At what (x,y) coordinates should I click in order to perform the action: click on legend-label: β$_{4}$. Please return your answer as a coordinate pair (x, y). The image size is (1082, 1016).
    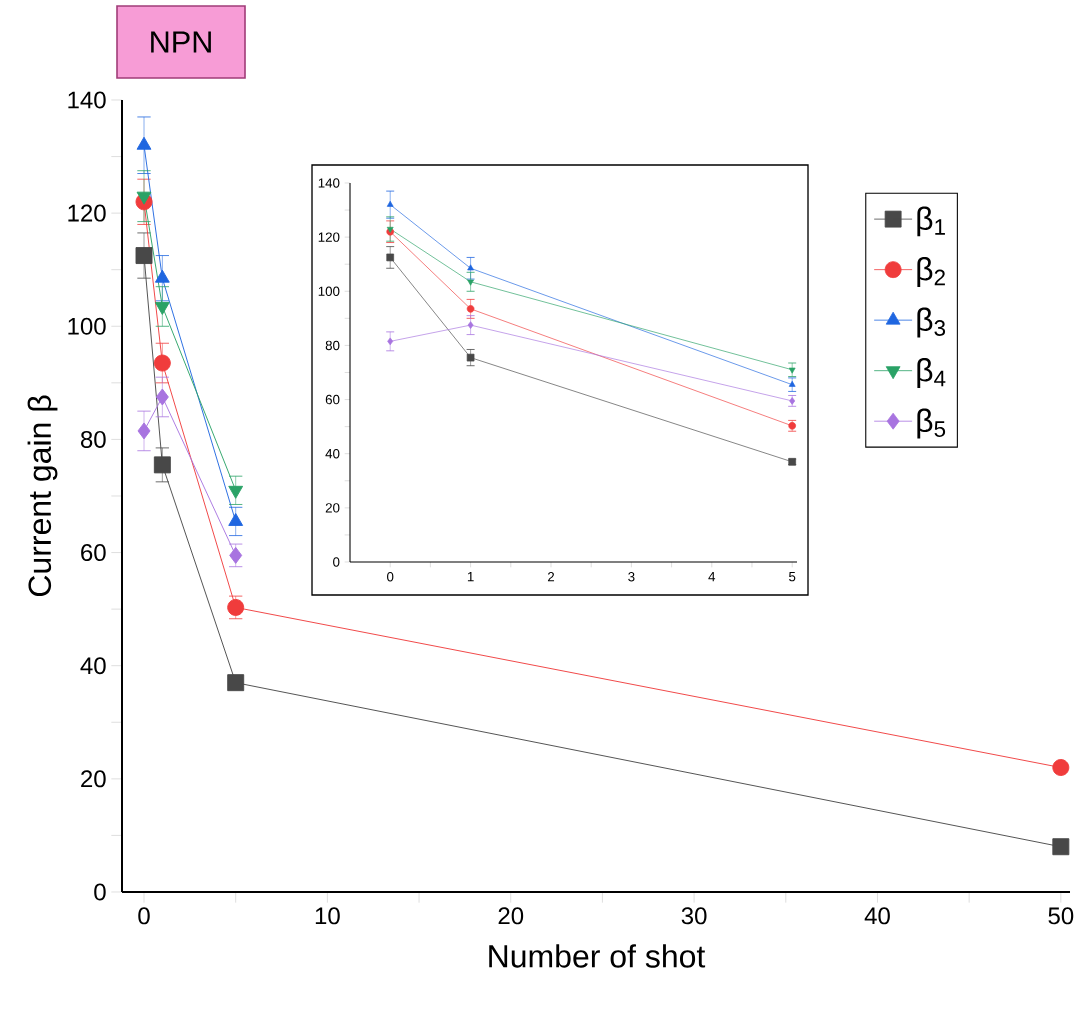
    Looking at the image, I should click on (931, 373).